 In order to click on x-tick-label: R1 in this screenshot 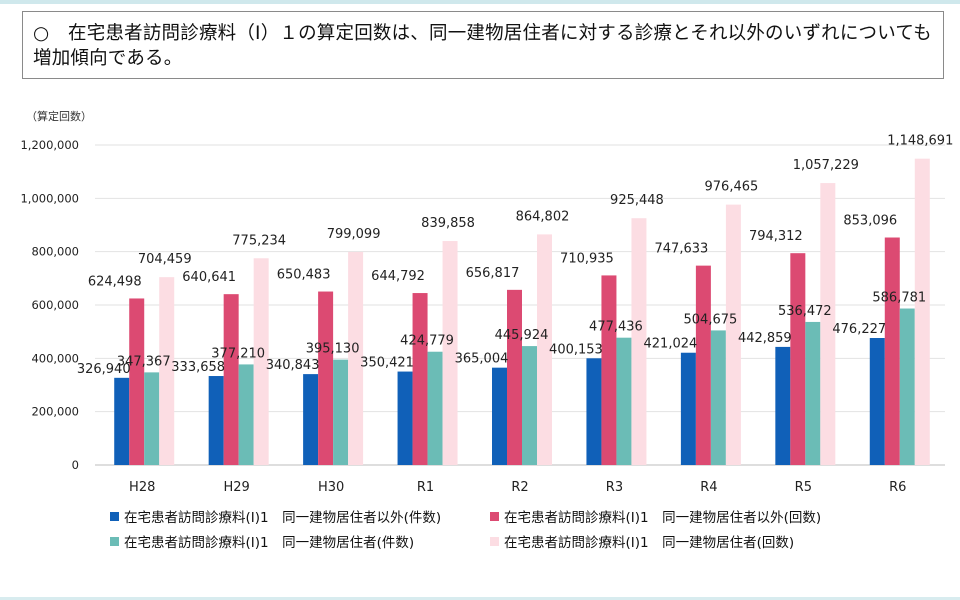, I will do `click(425, 487)`.